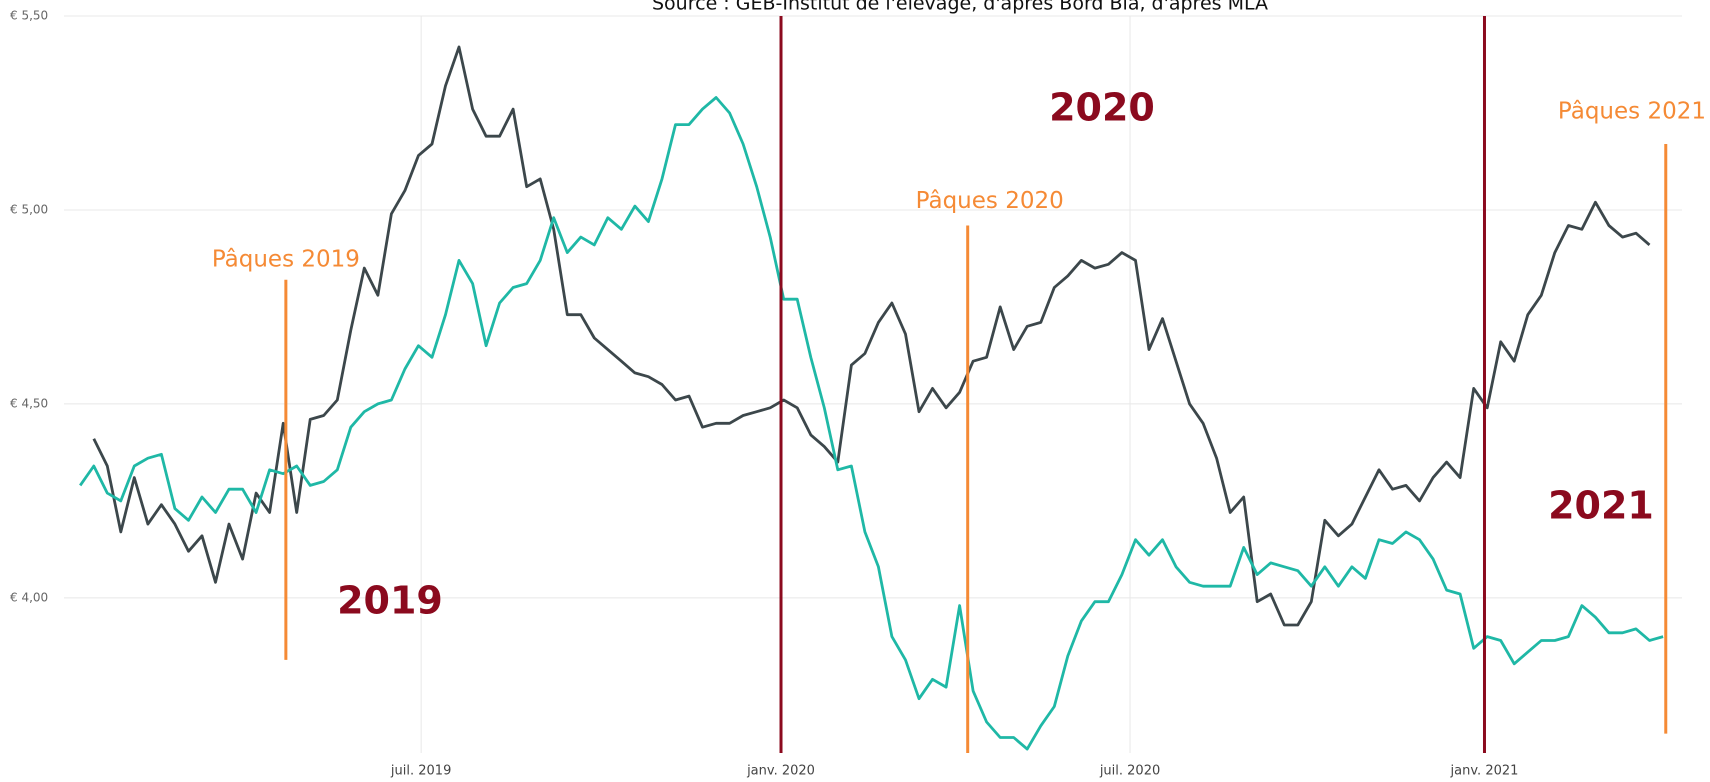 This screenshot has width=1710, height=782. What do you see at coordinates (29, 403) in the screenshot?
I see `y-tick-label: € 4,50` at bounding box center [29, 403].